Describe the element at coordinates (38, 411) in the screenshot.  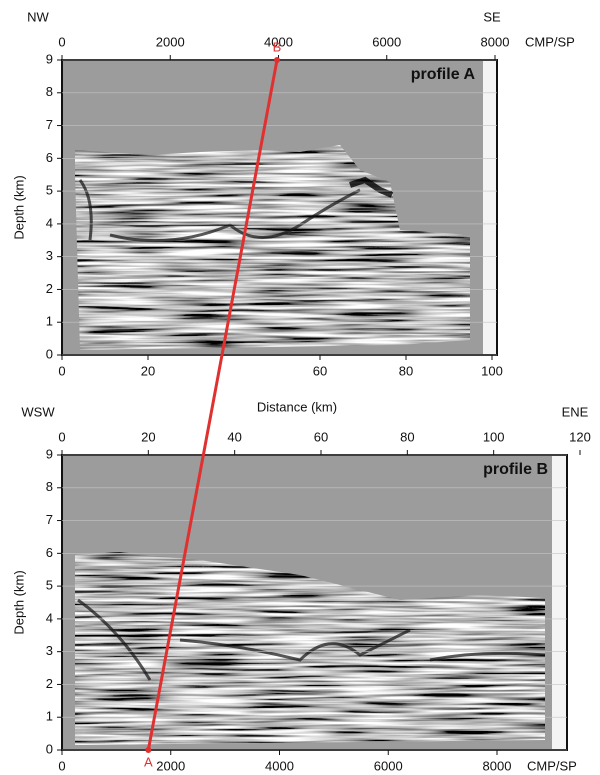
I see `direction-label: WSW` at that location.